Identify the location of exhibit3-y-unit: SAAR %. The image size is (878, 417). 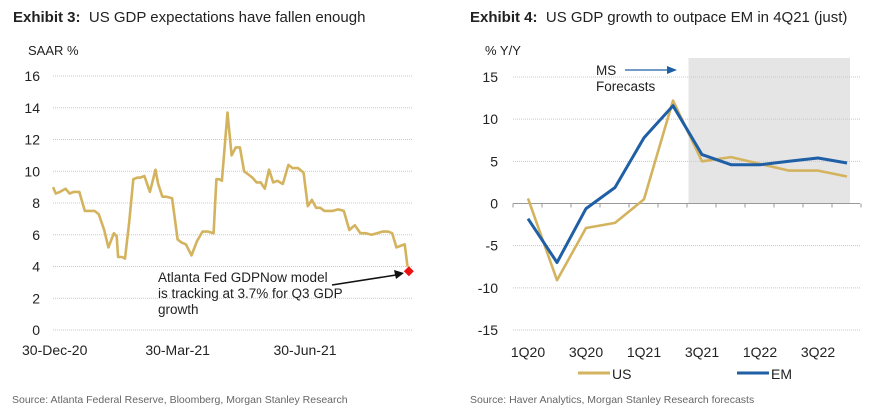
(53, 50).